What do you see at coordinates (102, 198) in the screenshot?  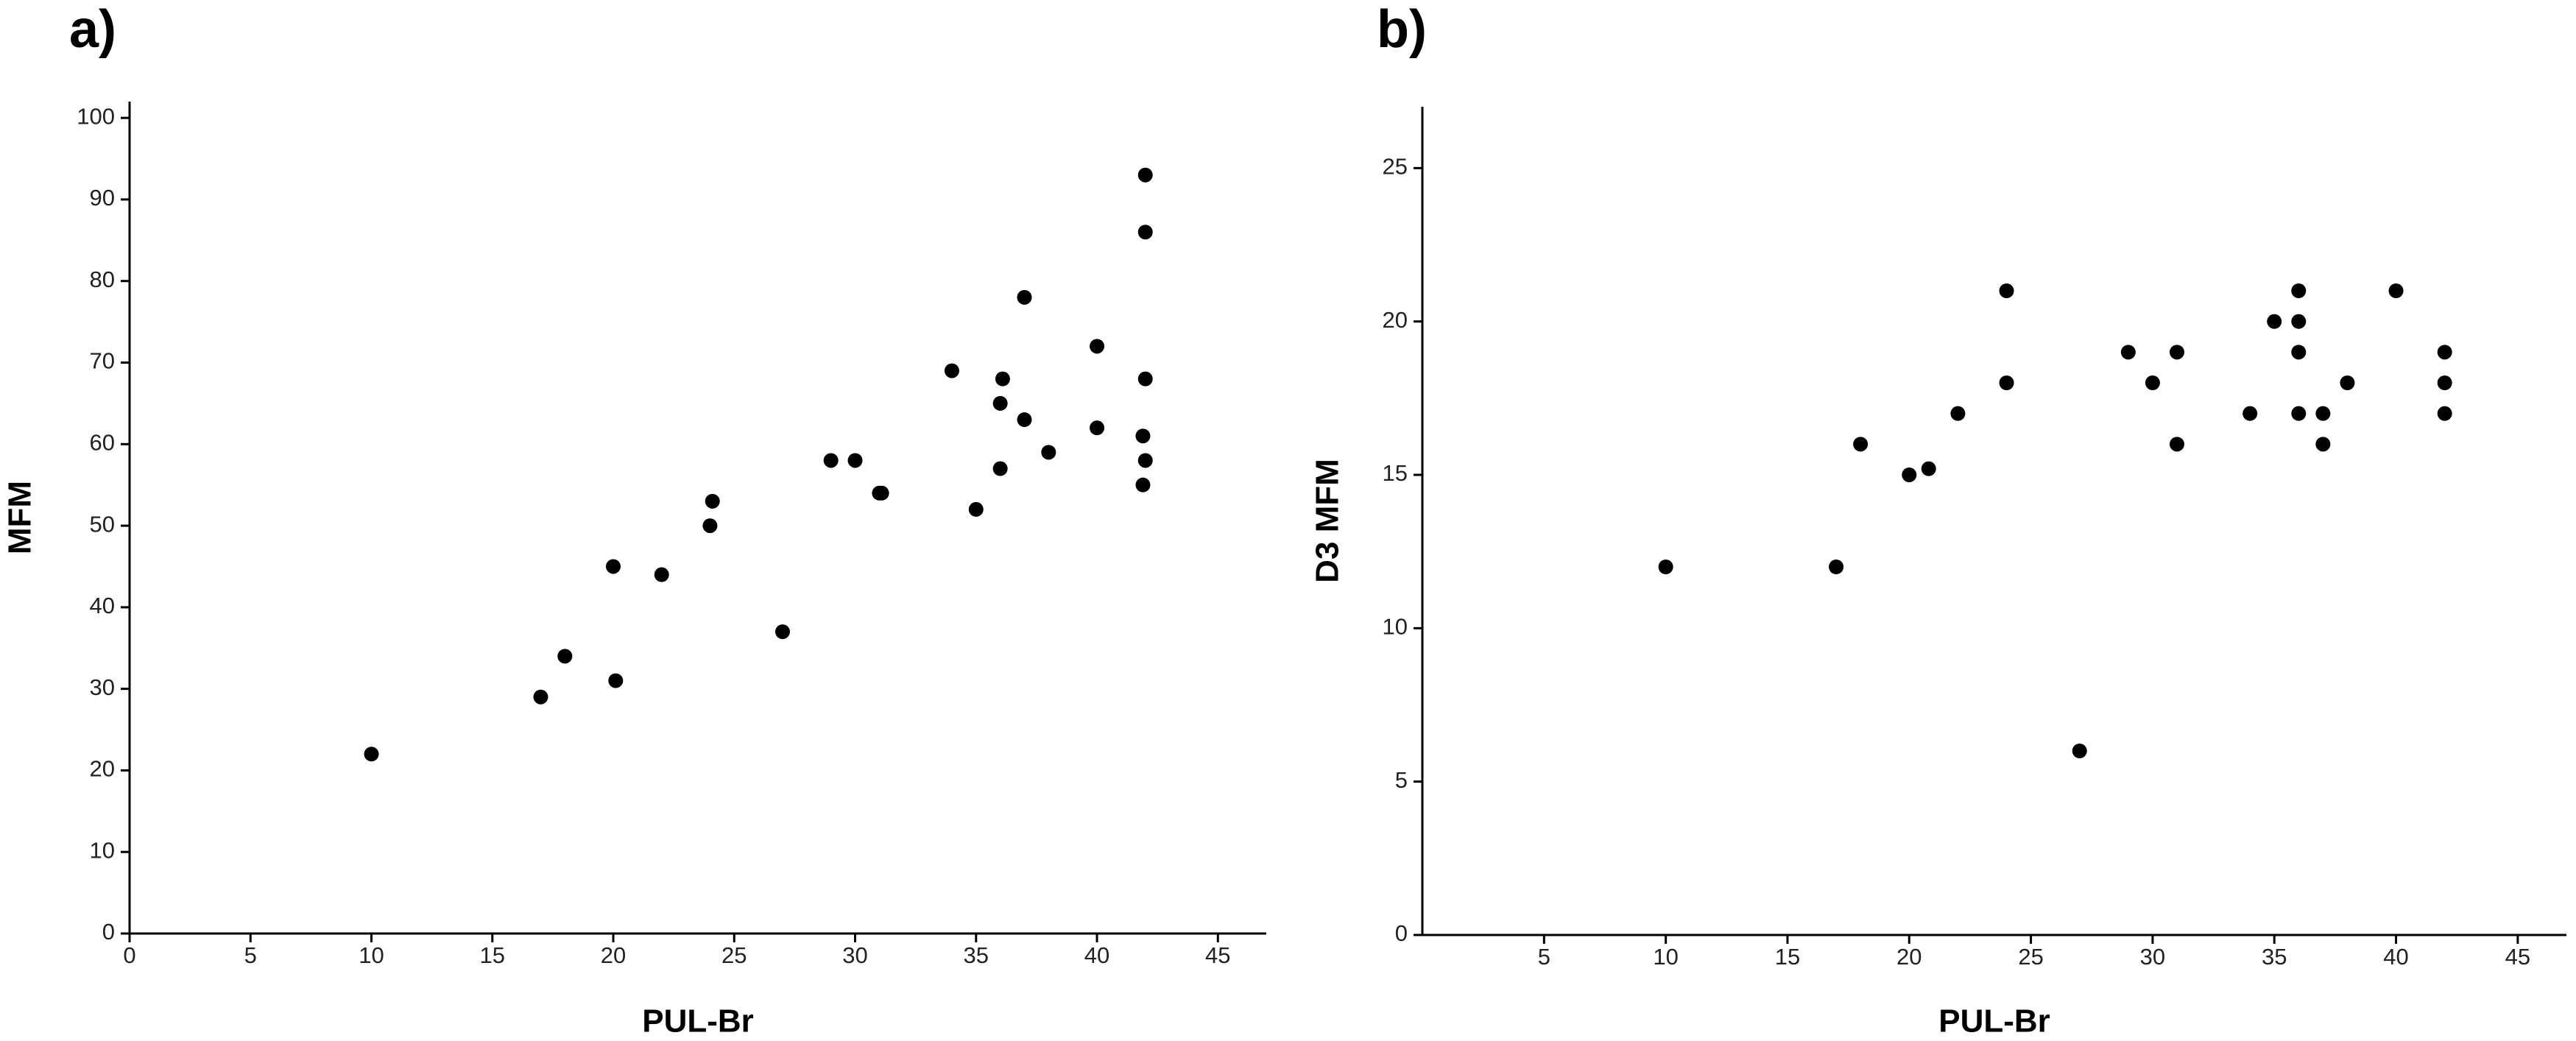 I see `y-tick-label: 90` at bounding box center [102, 198].